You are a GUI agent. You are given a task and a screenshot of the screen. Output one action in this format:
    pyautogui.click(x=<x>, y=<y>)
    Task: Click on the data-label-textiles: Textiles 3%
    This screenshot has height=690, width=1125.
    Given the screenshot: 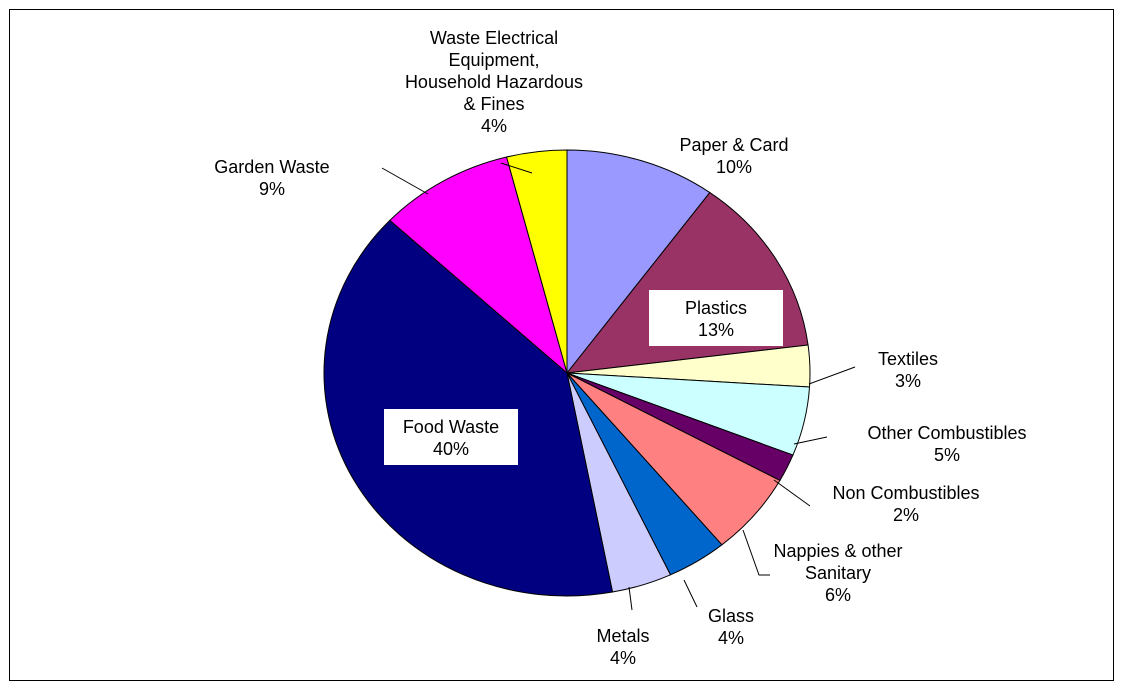 What is the action you would take?
    pyautogui.click(x=908, y=370)
    